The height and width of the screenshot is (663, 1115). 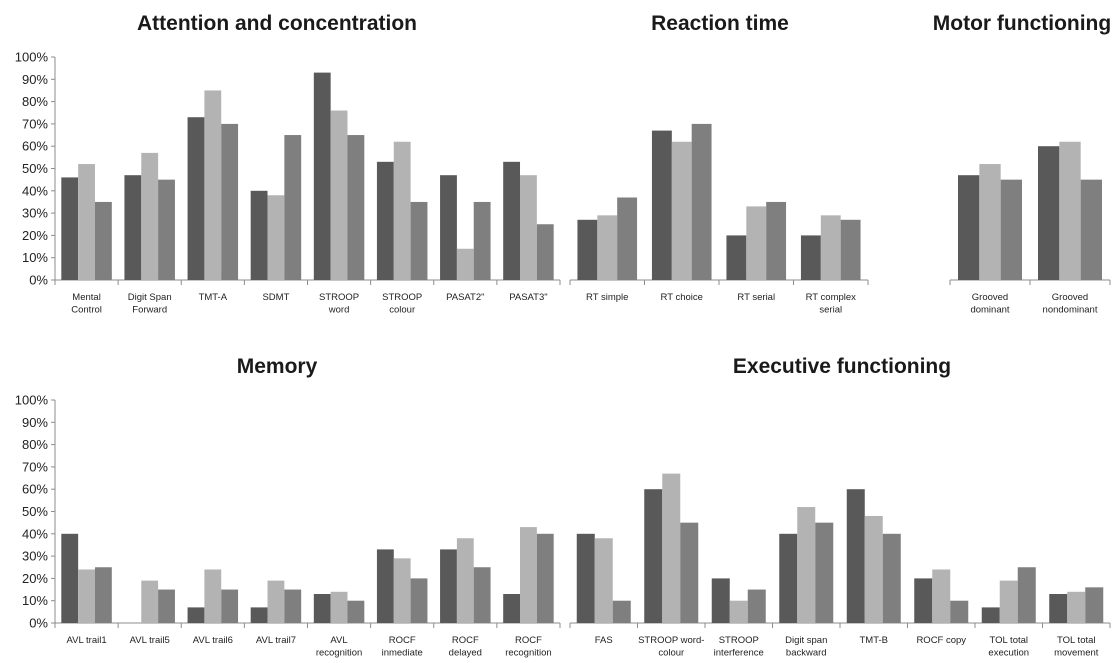 I want to click on x-tick-label: interference, so click(x=739, y=653).